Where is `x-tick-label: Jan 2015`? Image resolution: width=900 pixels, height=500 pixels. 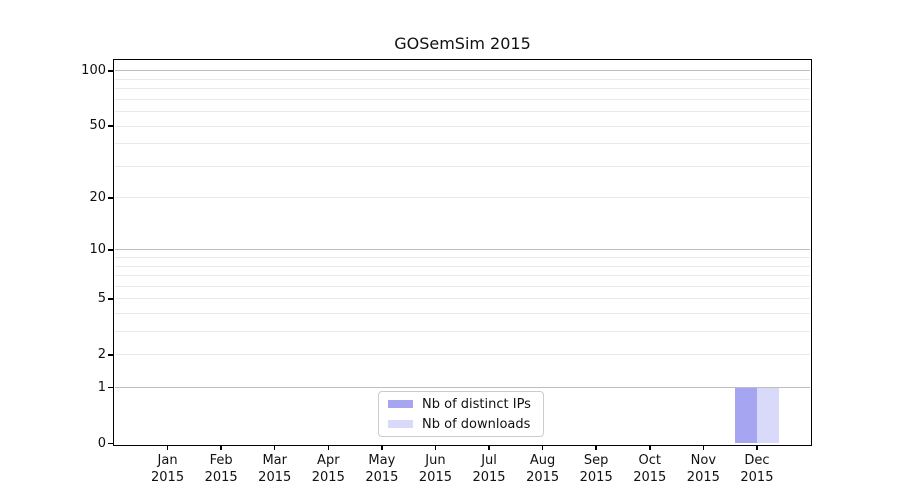
x-tick-label: Jan 2015 is located at coordinates (168, 469).